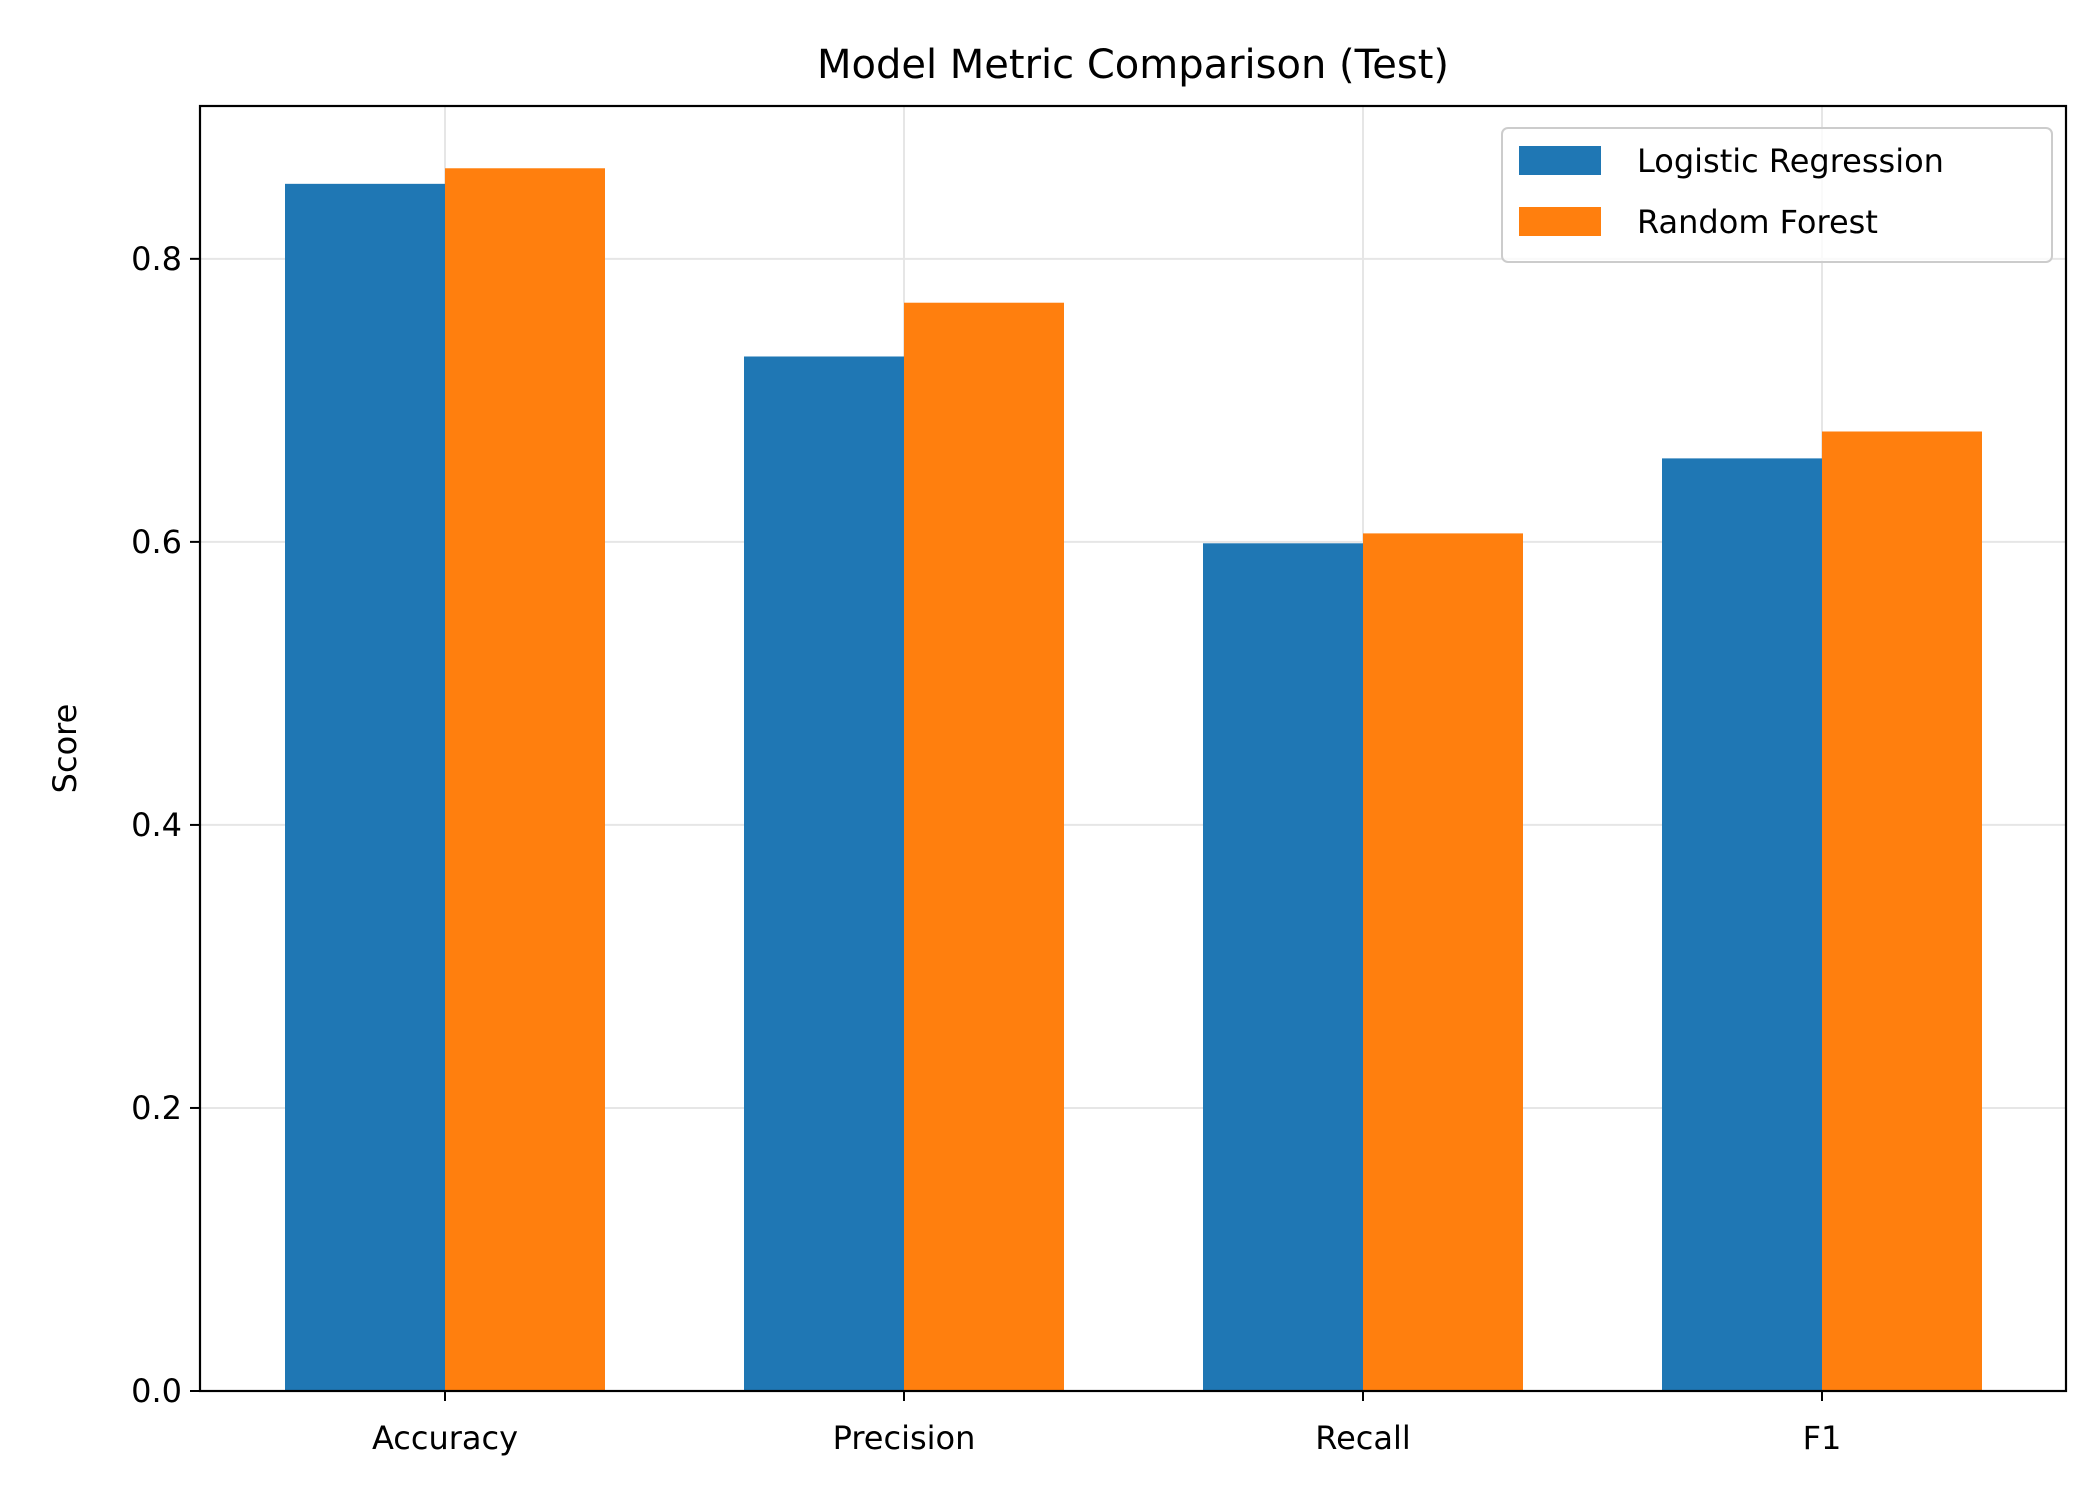 The image size is (2100, 1500). I want to click on x-tick-label: Accuracy, so click(445, 1438).